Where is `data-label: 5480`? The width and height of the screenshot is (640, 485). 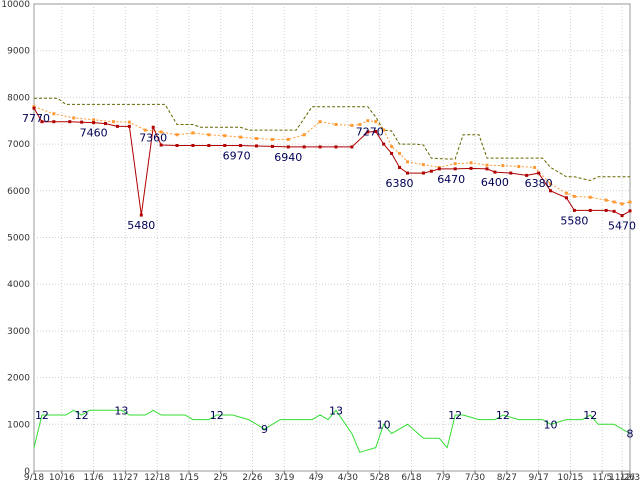
data-label: 5480 is located at coordinates (141, 225).